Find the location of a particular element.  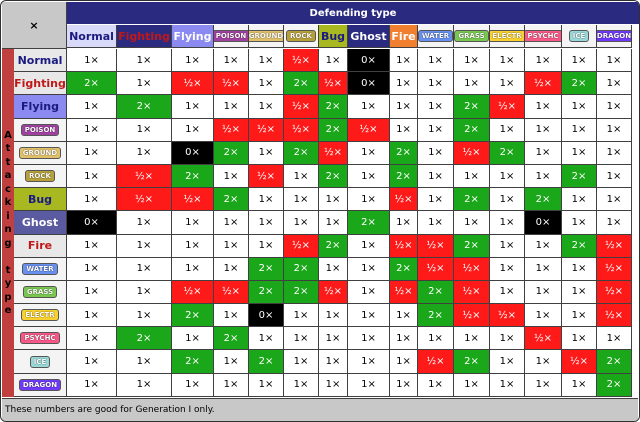

table-row: 1× 1× 0× 2× 1× 2× ½× 1× 2× 1× ½× 2× 1× 1× 1× is located at coordinates (349, 153).